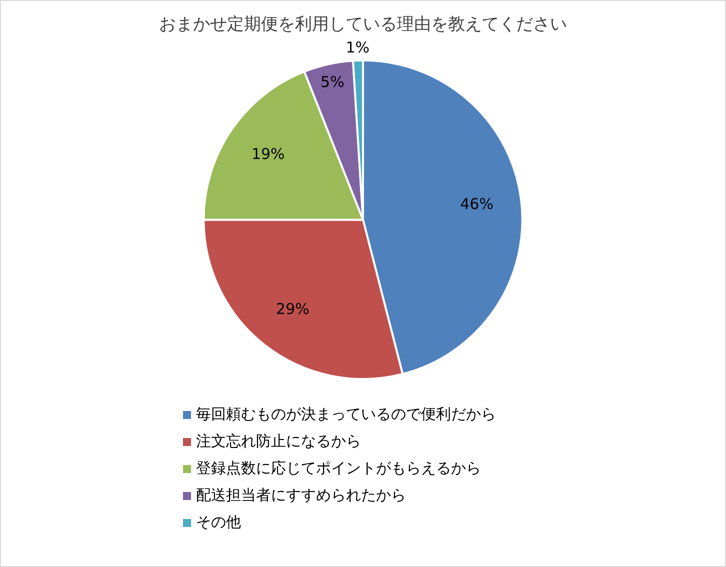 The height and width of the screenshot is (567, 726). Describe the element at coordinates (477, 204) in the screenshot. I see `data-label: 46%` at that location.